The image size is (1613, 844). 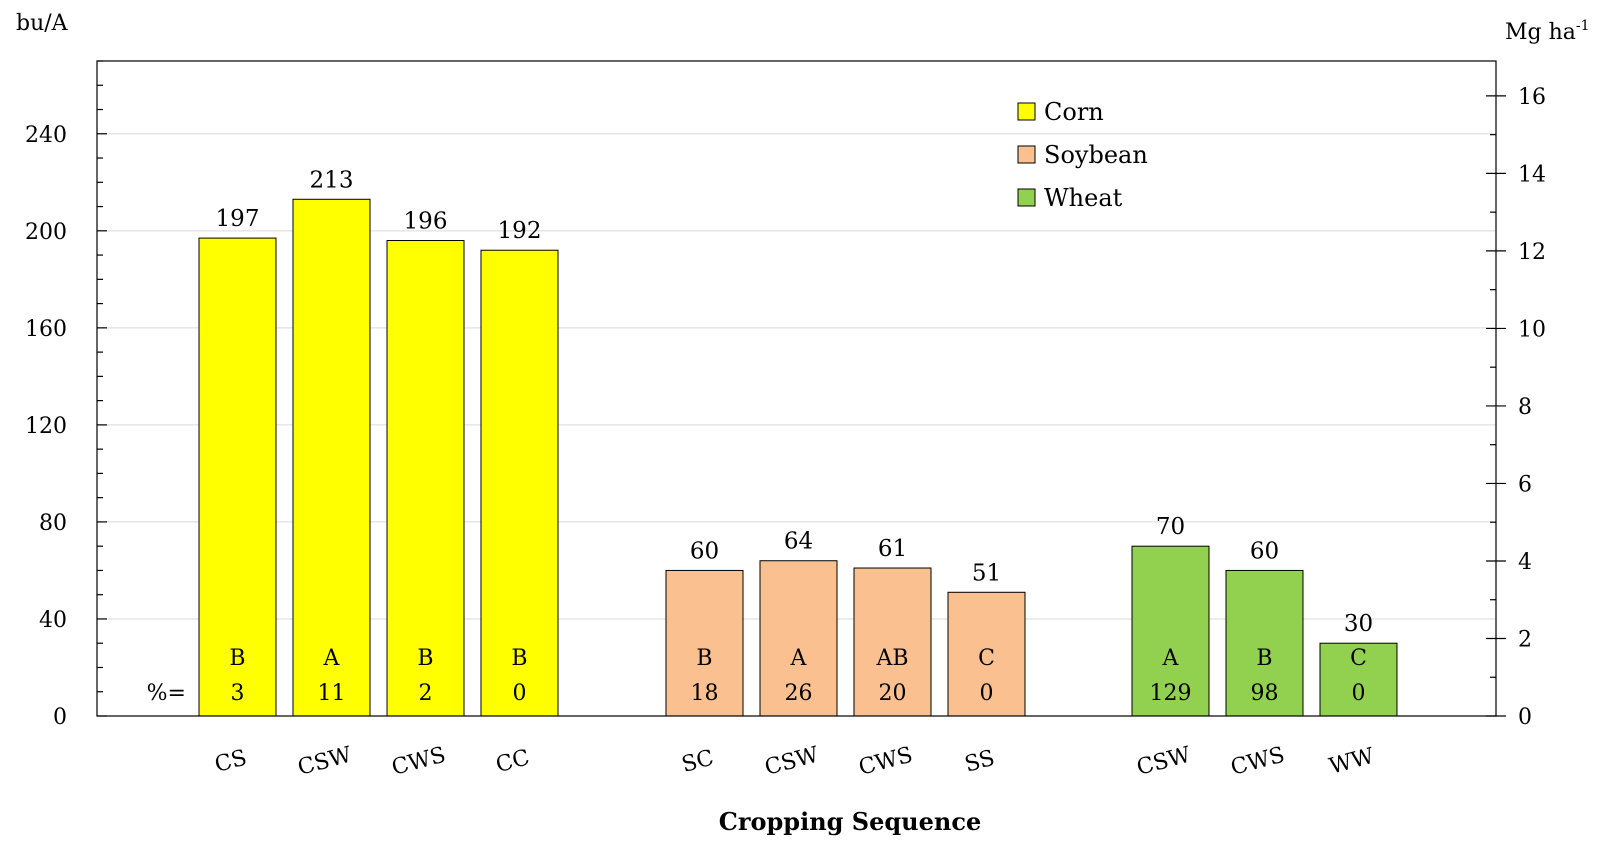 What do you see at coordinates (979, 762) in the screenshot?
I see `x-tick-label: SS` at bounding box center [979, 762].